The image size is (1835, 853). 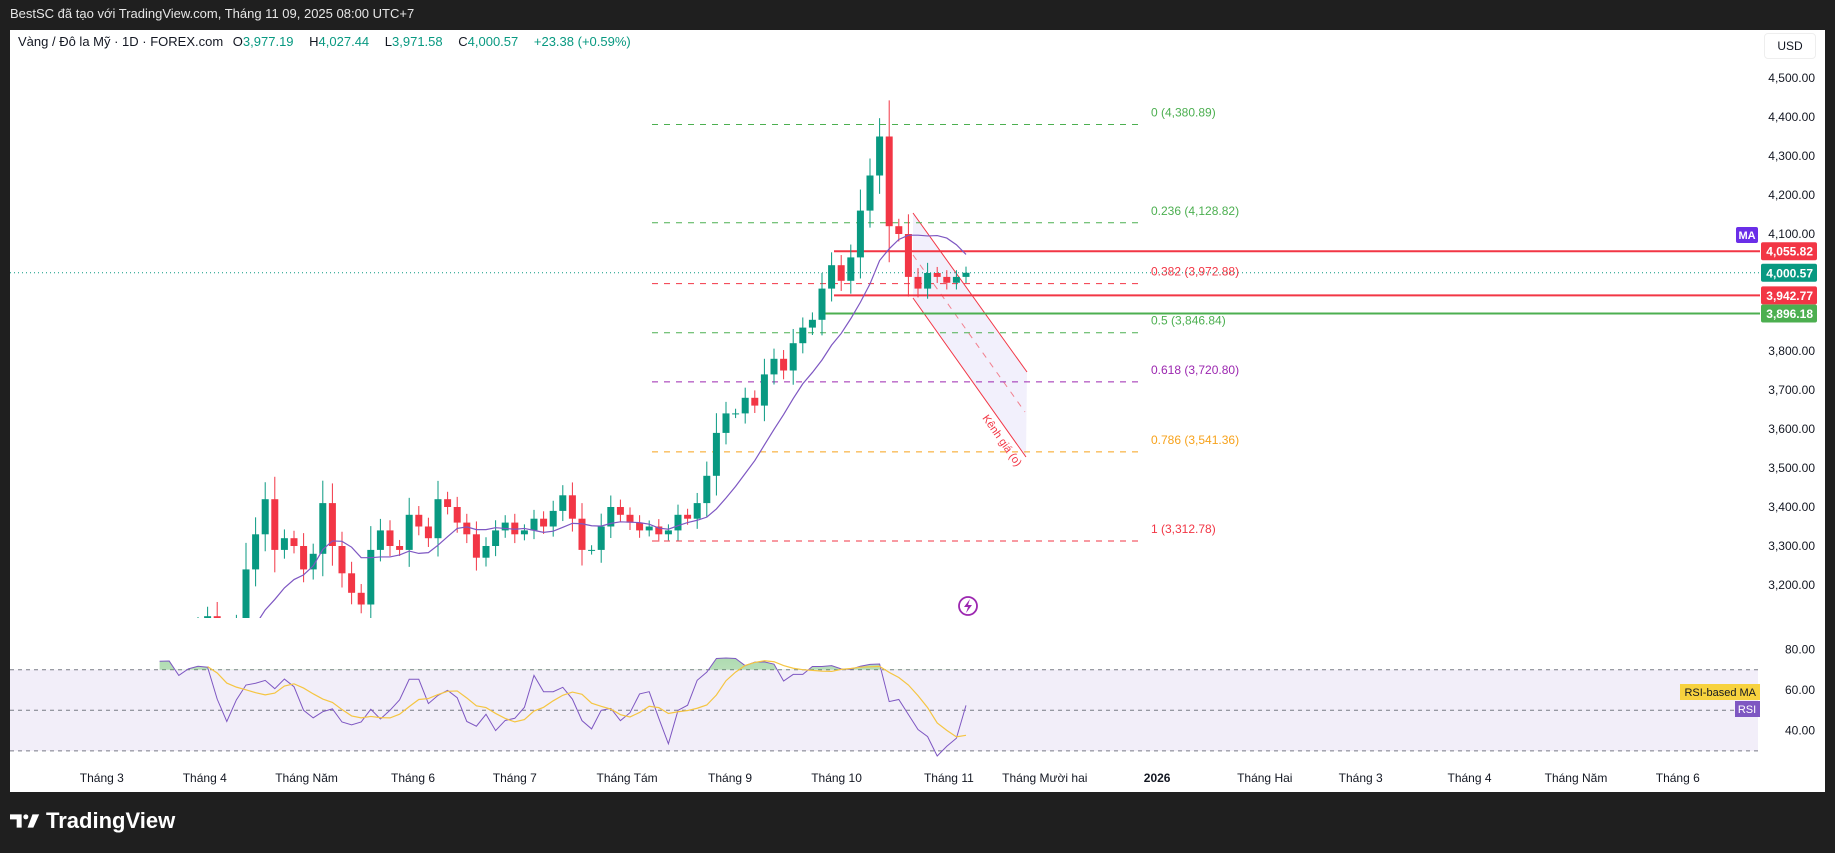 I want to click on rsi-ma-badge-bg, so click(x=1720, y=692).